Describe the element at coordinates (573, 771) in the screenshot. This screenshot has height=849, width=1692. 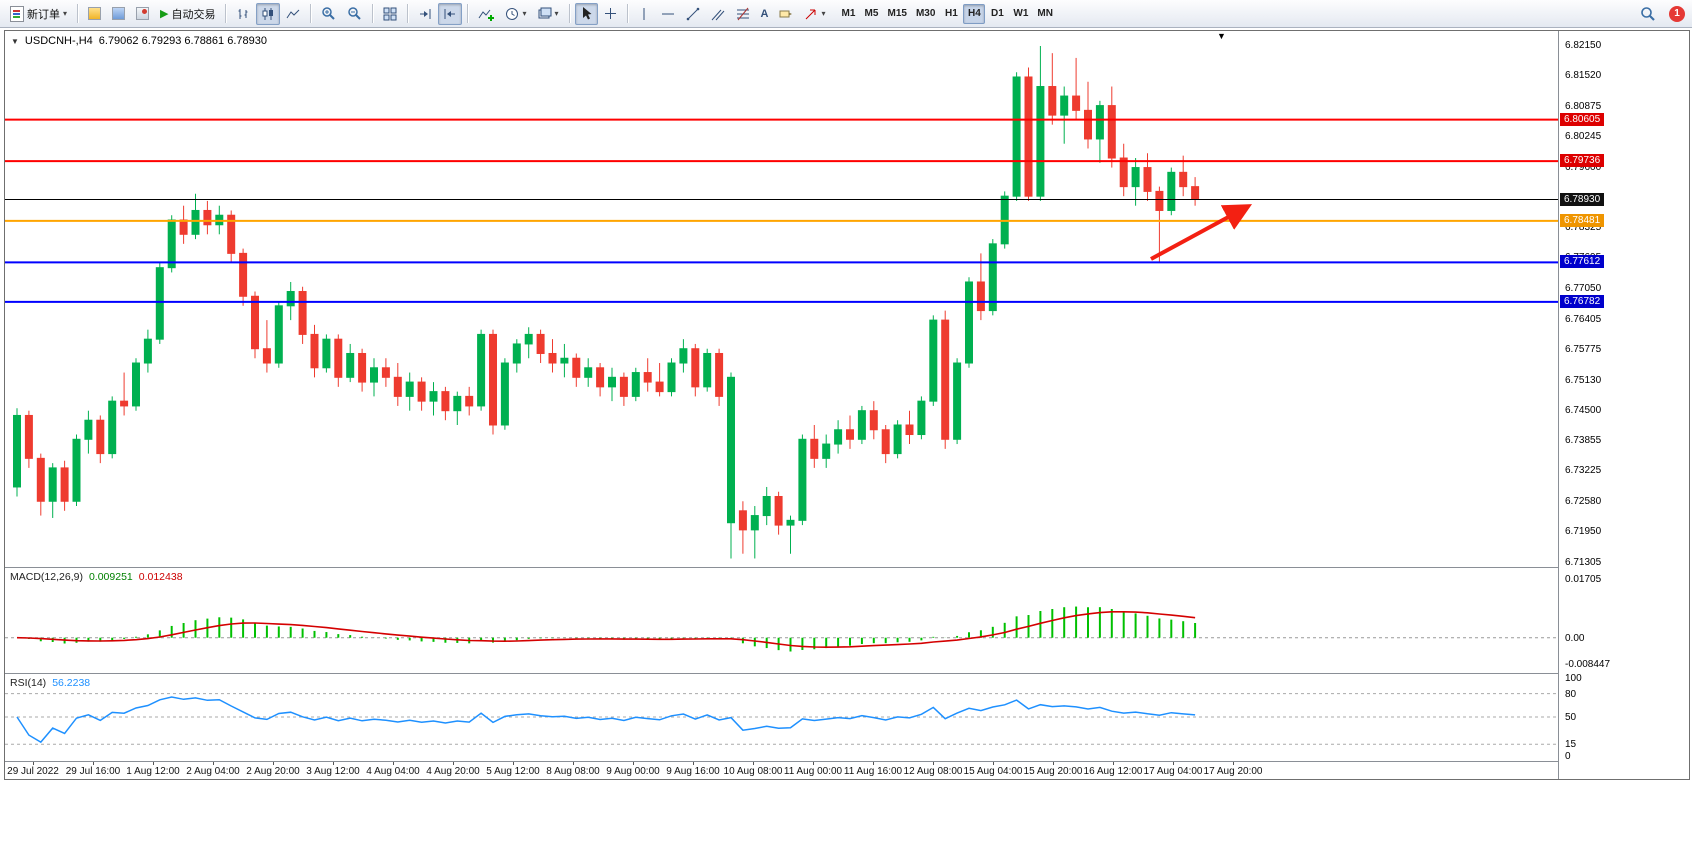
I see `time-label: 8 Aug 08:00` at that location.